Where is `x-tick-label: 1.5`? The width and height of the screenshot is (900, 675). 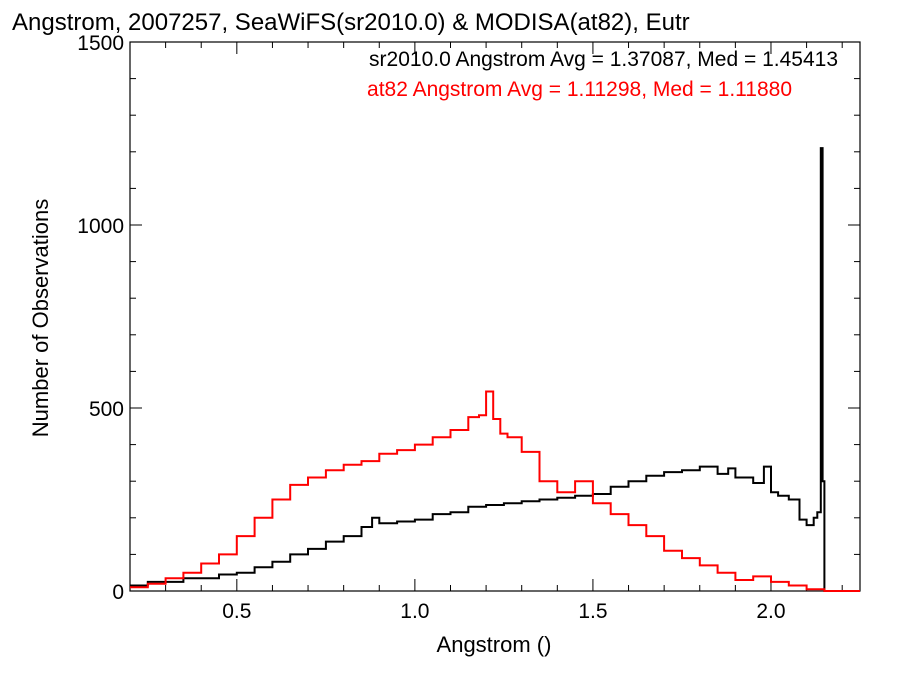 x-tick-label: 1.5 is located at coordinates (592, 611).